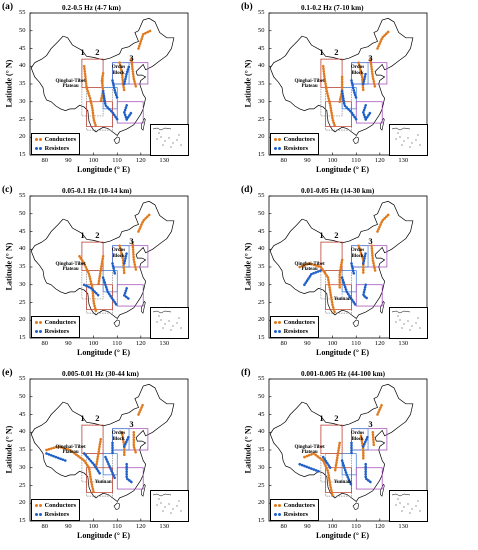  Describe the element at coordinates (261, 320) in the screenshot. I see `y-tick-label: 20` at that location.